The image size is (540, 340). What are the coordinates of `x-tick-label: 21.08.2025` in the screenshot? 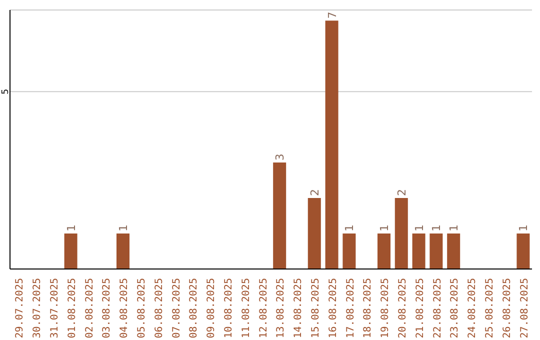 It's located at (420, 308).